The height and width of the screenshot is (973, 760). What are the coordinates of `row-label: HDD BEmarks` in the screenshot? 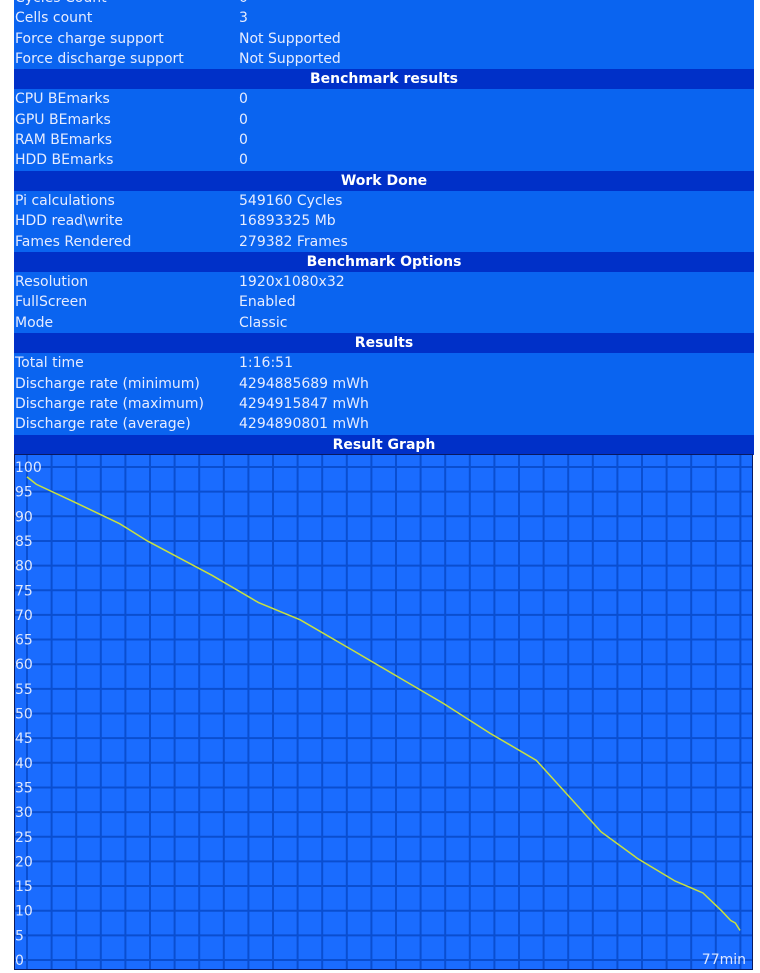 It's located at (64, 160).